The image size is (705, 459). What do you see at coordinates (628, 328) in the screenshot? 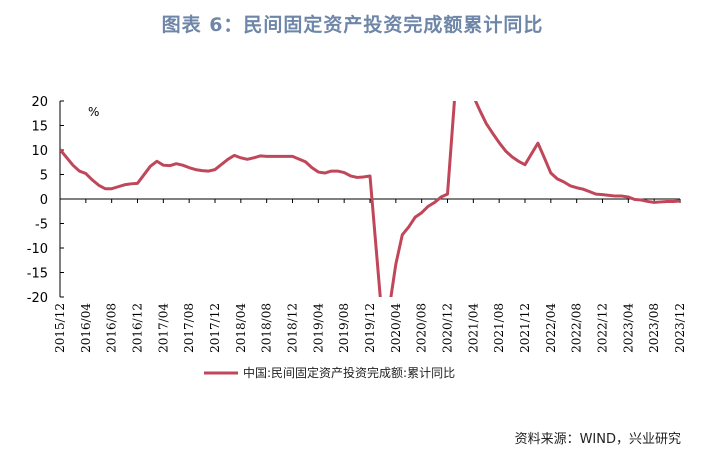
I see `x-tick-label: 2023/04` at bounding box center [628, 328].